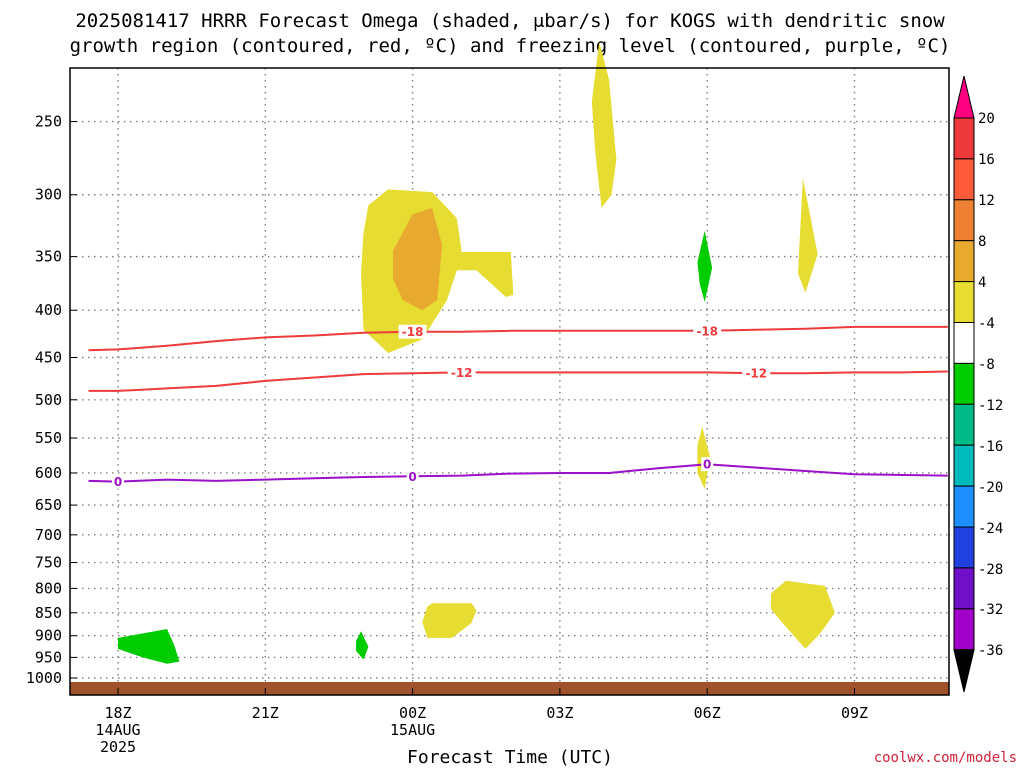 This screenshot has width=1024, height=768. Describe the element at coordinates (990, 570) in the screenshot. I see `colorbar-label: -28` at that location.